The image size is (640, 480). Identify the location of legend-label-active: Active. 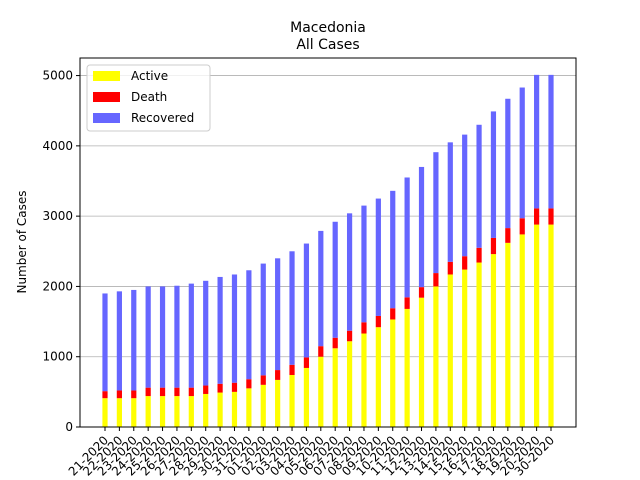
(149, 76).